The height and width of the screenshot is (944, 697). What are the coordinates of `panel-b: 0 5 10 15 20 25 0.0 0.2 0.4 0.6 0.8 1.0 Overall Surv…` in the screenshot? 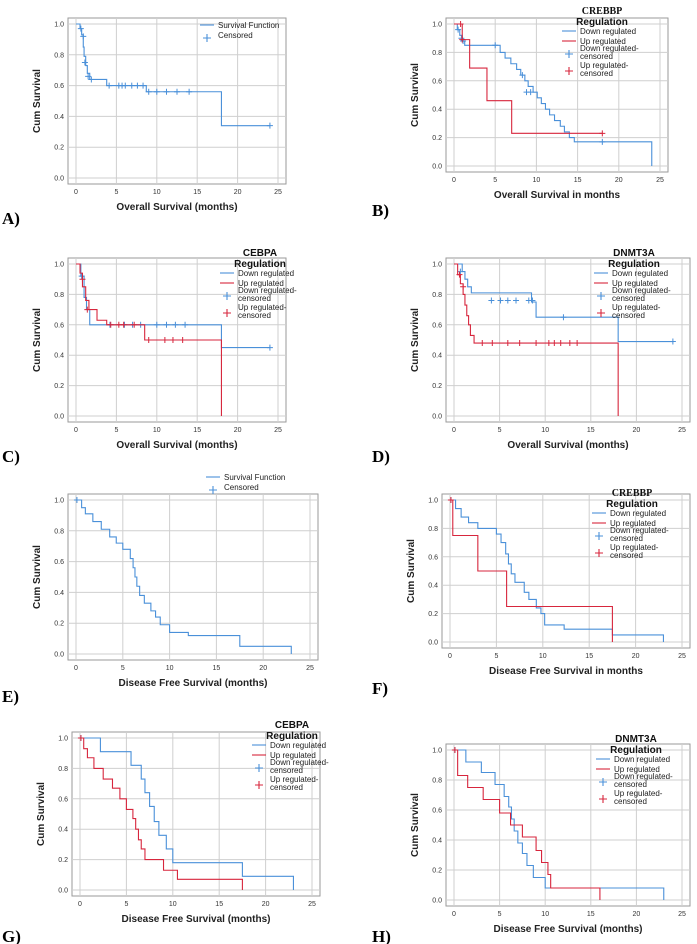 It's located at (520, 113).